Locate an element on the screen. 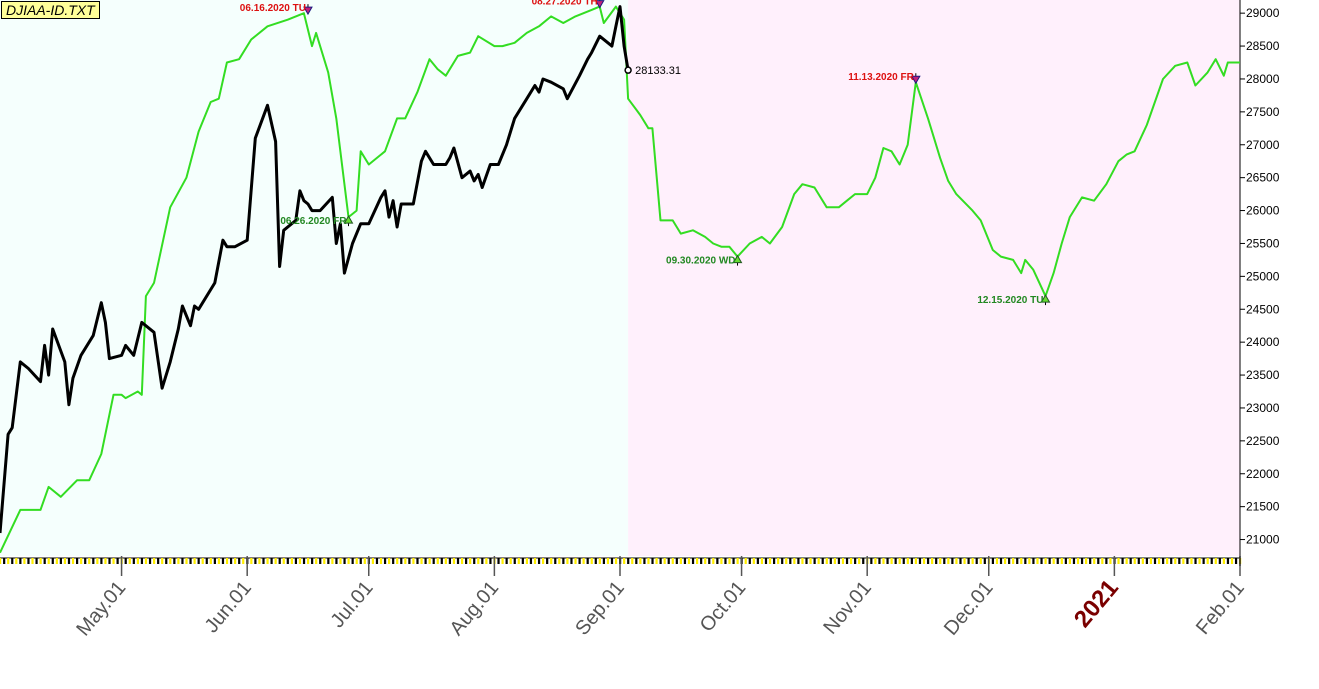 The width and height of the screenshot is (1319, 689). x-tick-label: Feb.01 is located at coordinates (1220, 608).